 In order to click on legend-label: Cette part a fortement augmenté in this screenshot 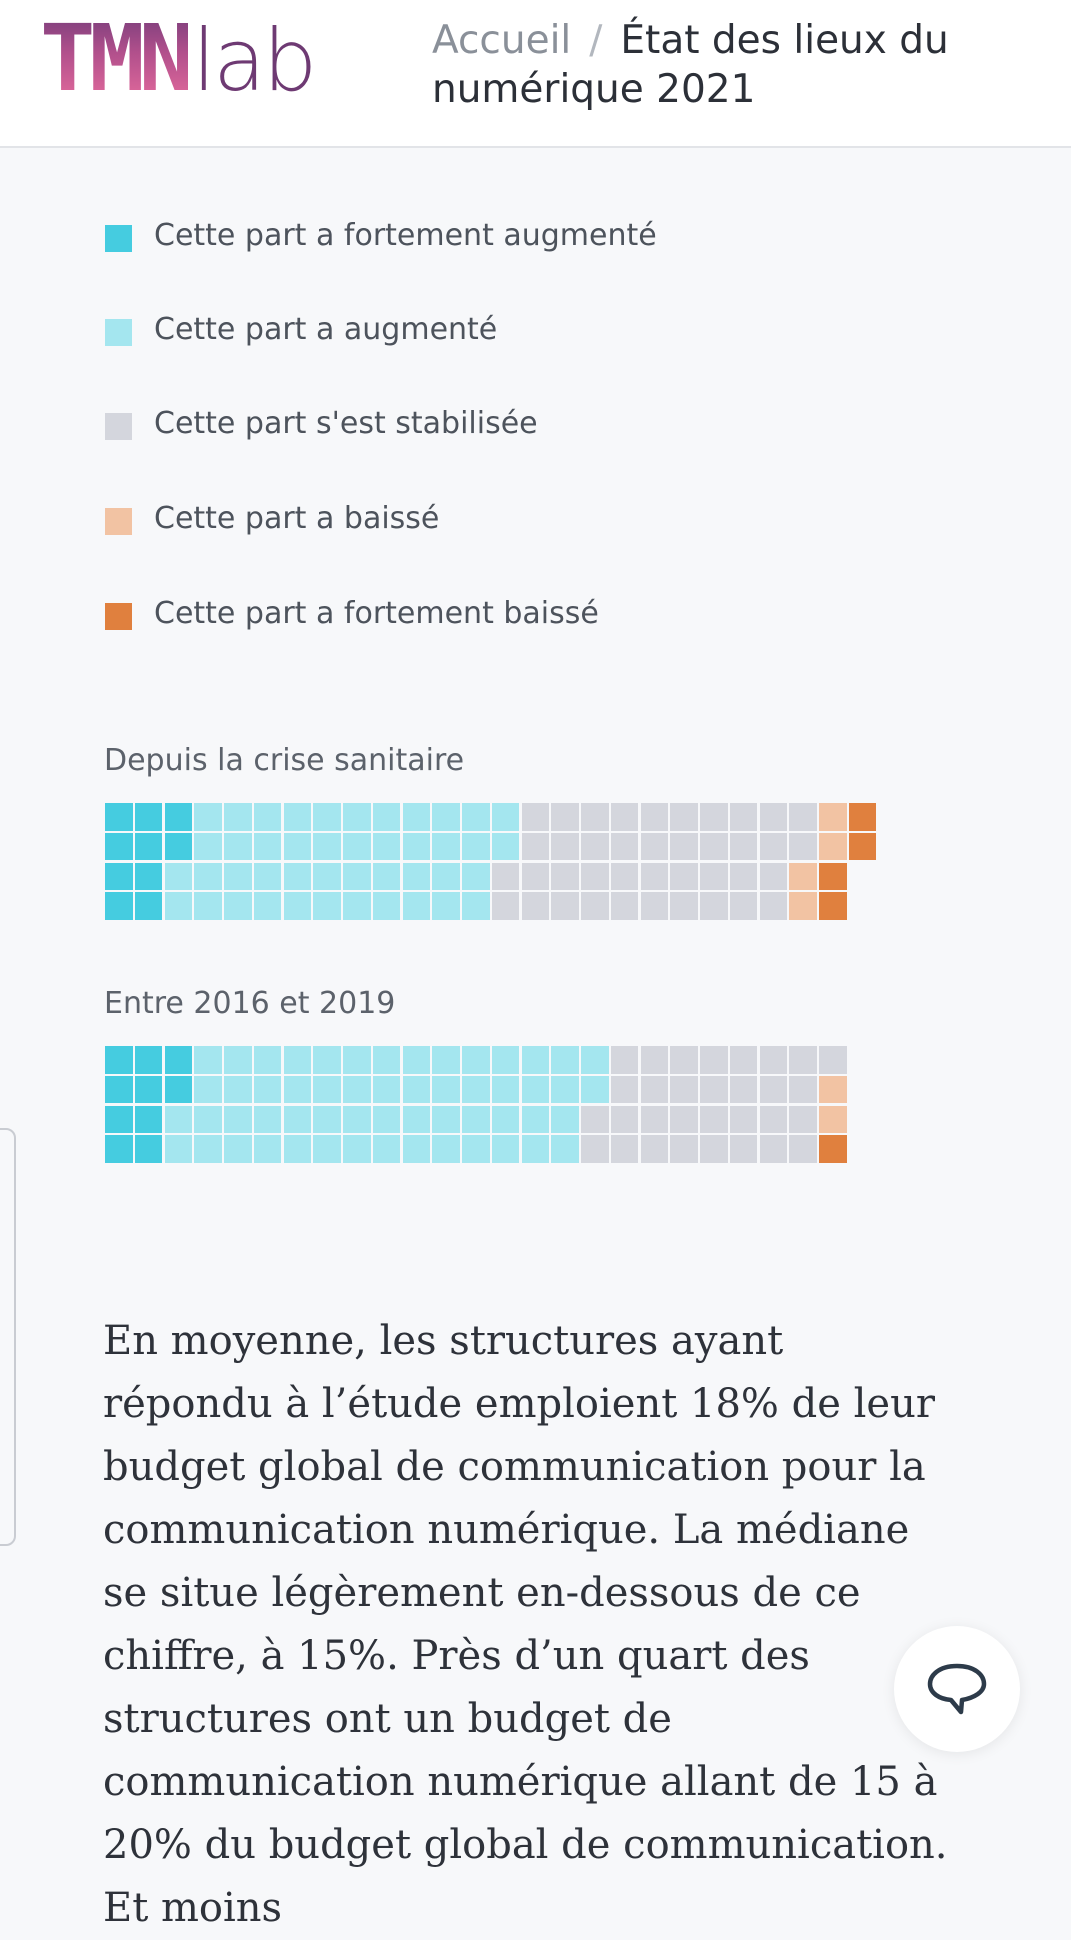, I will do `click(405, 235)`.